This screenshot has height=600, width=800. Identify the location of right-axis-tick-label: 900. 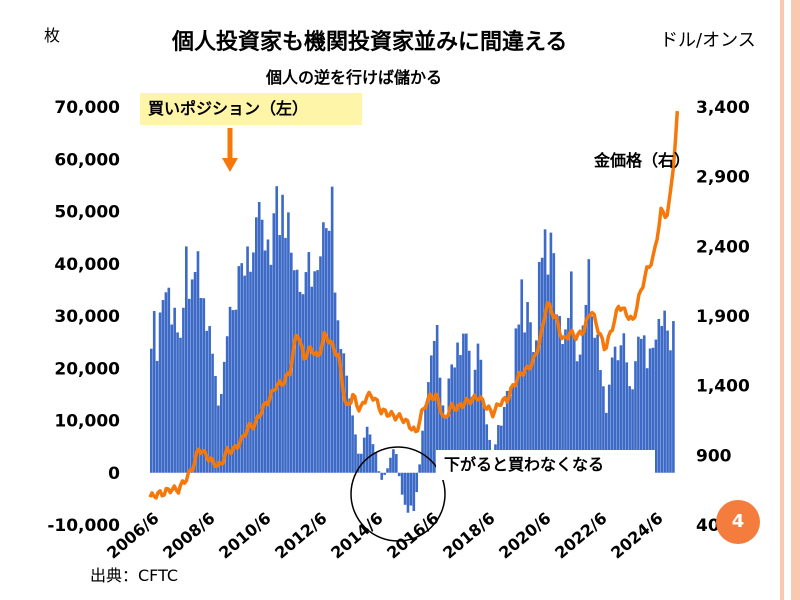
(714, 456).